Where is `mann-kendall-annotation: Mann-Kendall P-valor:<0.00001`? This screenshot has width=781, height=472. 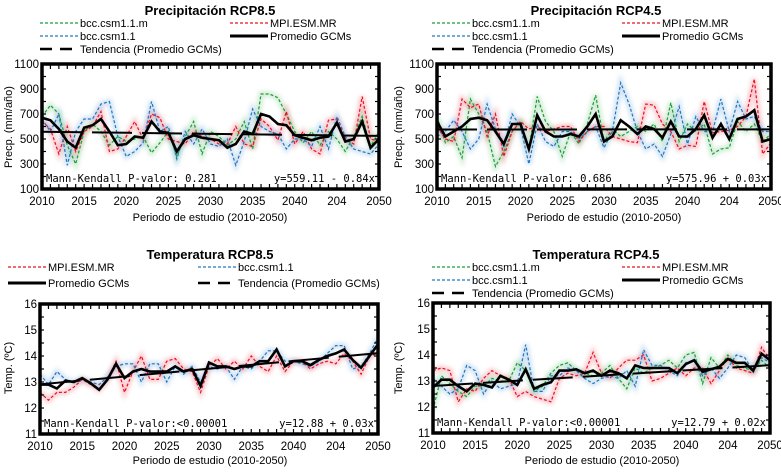 mann-kendall-annotation: Mann-Kendall P-valor:<0.00001 is located at coordinates (135, 424).